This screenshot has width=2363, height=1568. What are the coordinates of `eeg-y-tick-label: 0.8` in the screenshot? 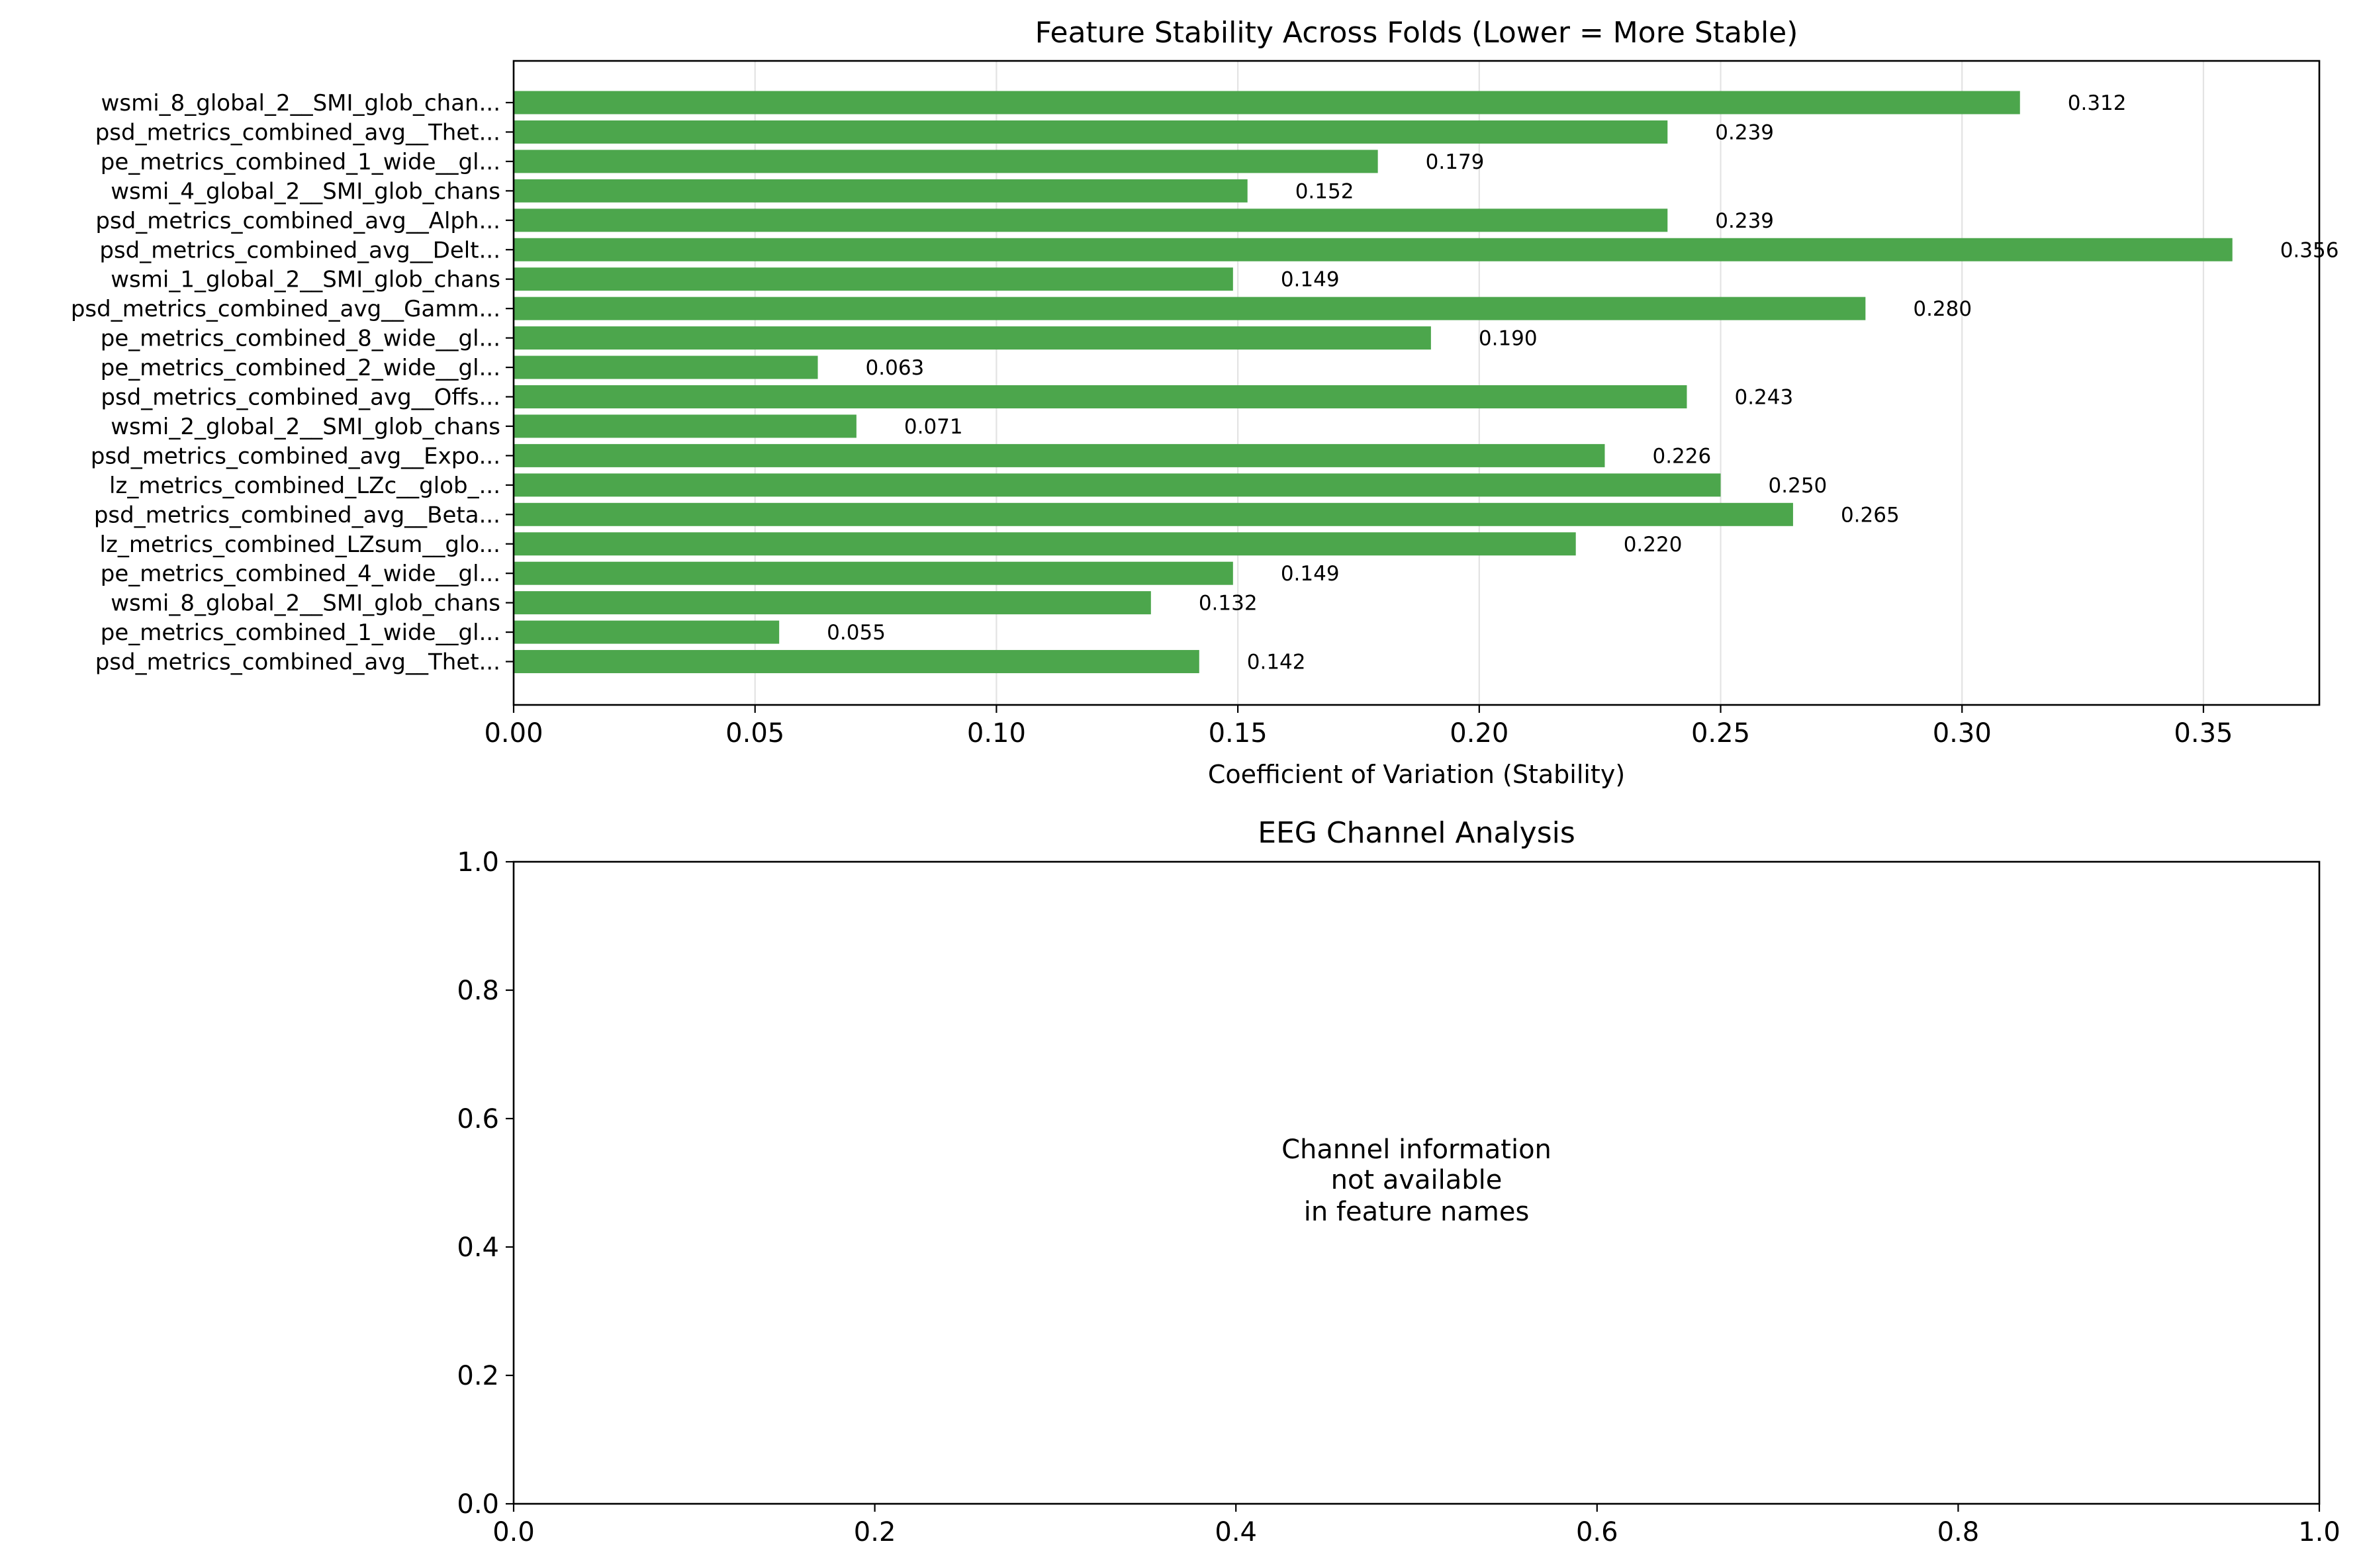 It's located at (478, 991).